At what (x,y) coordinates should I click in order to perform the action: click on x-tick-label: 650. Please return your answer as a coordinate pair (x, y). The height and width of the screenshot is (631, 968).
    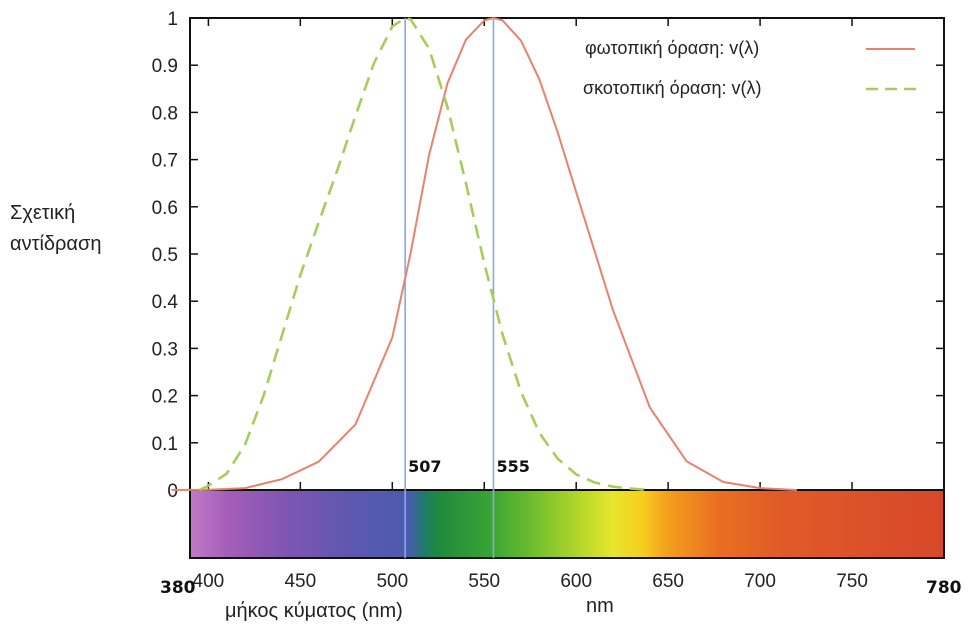
    Looking at the image, I should click on (668, 581).